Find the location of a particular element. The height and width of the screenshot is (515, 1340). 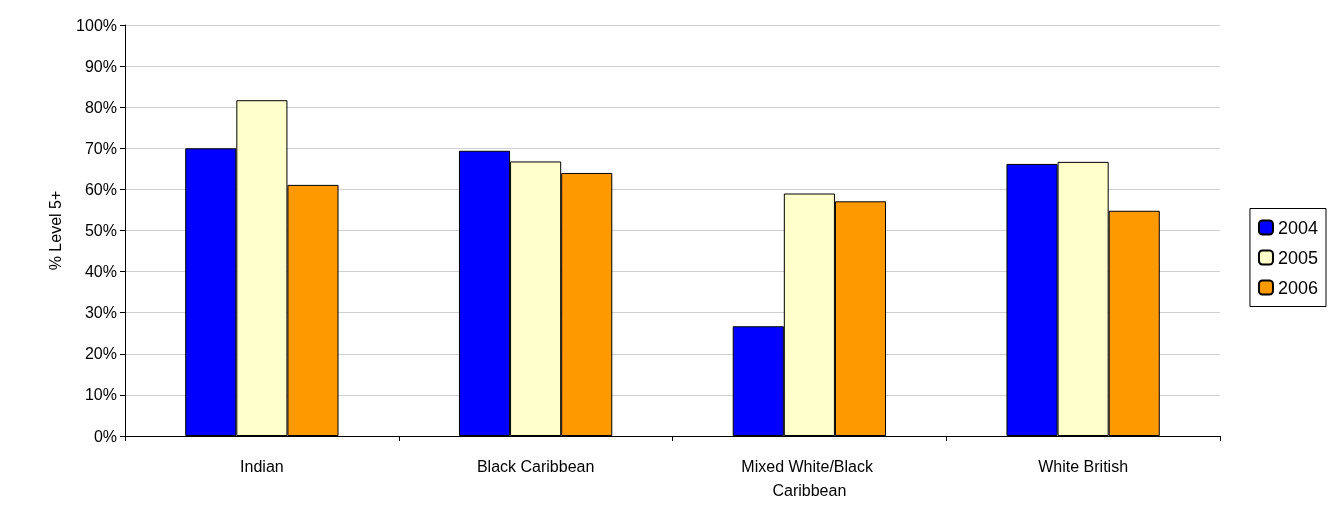

y-tick-label: 20% is located at coordinates (100, 354).